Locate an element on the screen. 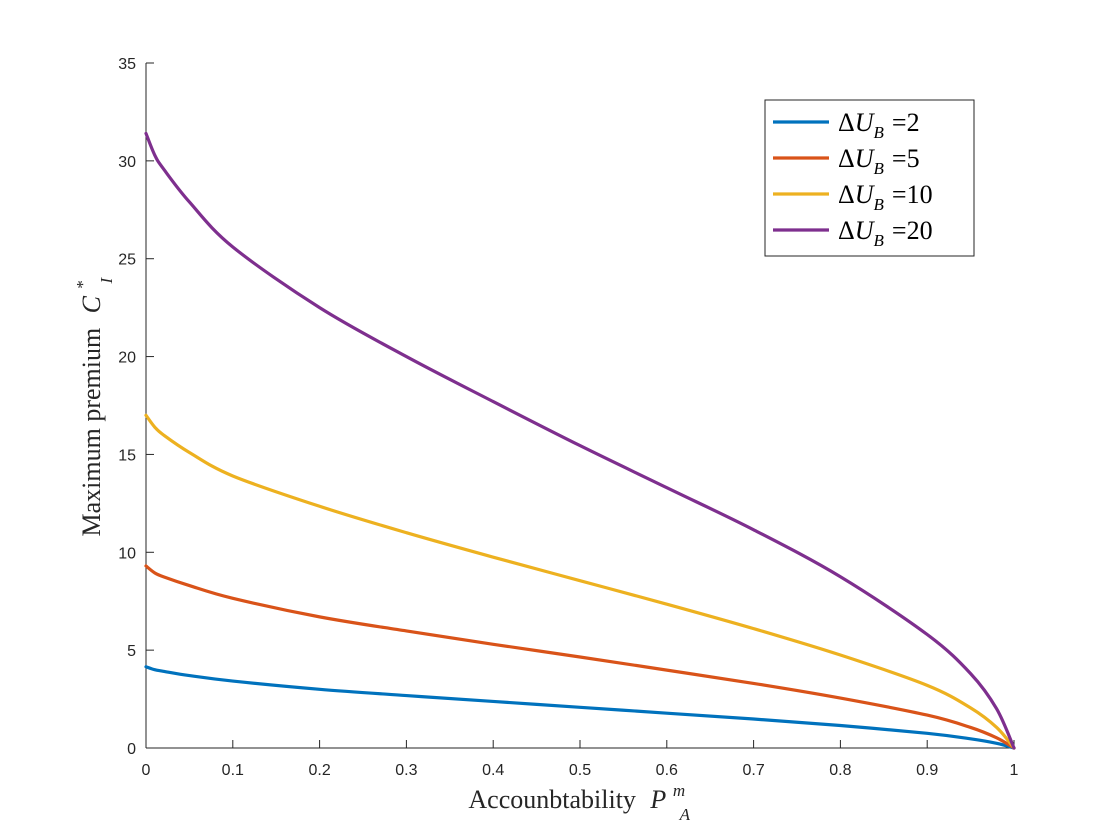 The image size is (1120, 840). legend-item: ΔUB =10 is located at coordinates (853, 197).